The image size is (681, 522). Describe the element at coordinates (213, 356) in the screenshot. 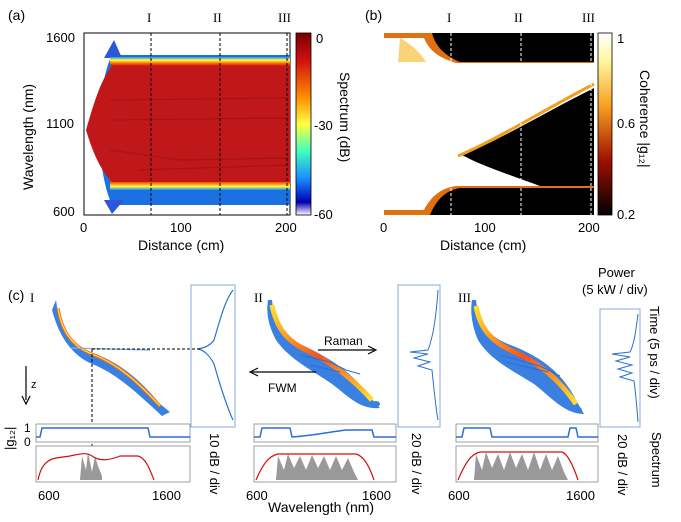

I see `subpanel-I-time-box` at that location.